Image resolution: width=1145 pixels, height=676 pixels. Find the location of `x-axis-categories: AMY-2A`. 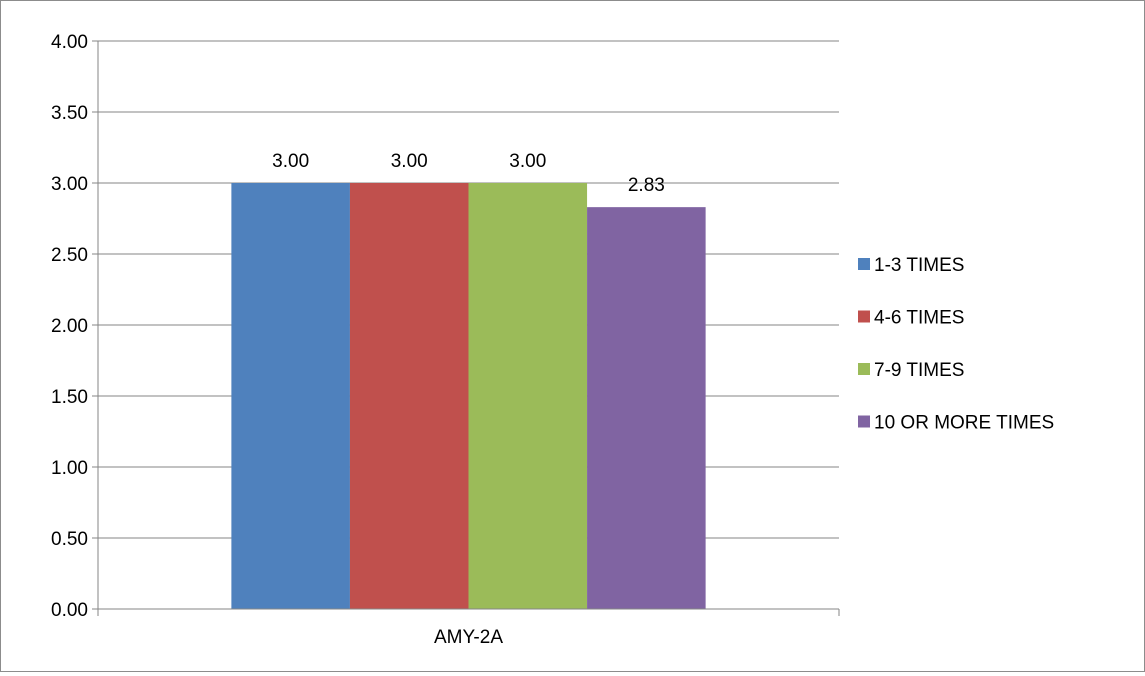

x-axis-categories: AMY-2A is located at coordinates (468, 637).